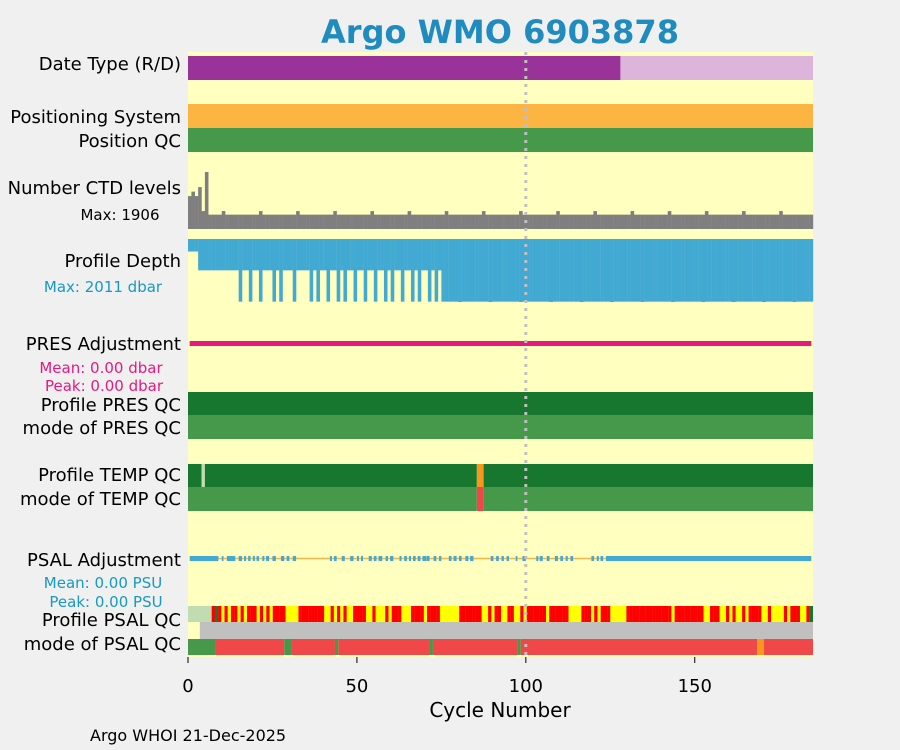 The image size is (900, 750). What do you see at coordinates (356, 686) in the screenshot?
I see `x-tick-label-1: 50` at bounding box center [356, 686].